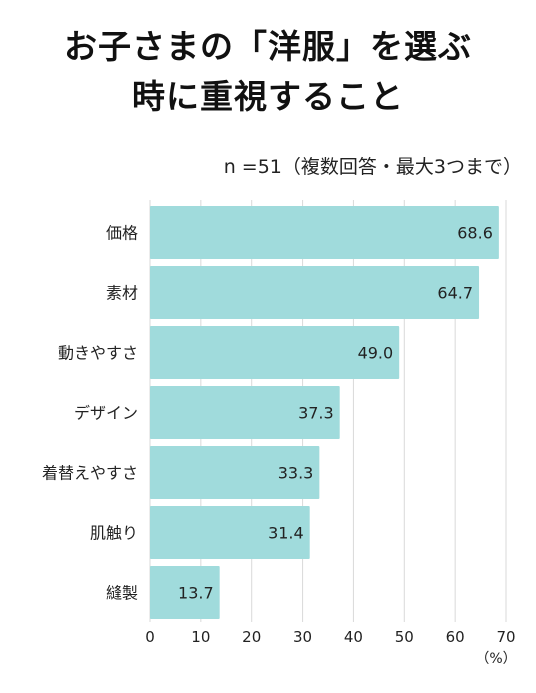  I want to click on bar-value-label: 33.3, so click(296, 473).